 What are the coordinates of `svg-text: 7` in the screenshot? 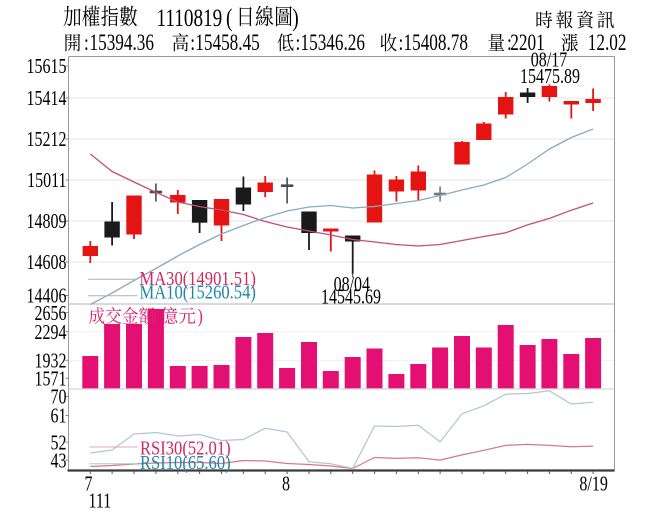 It's located at (89, 484).